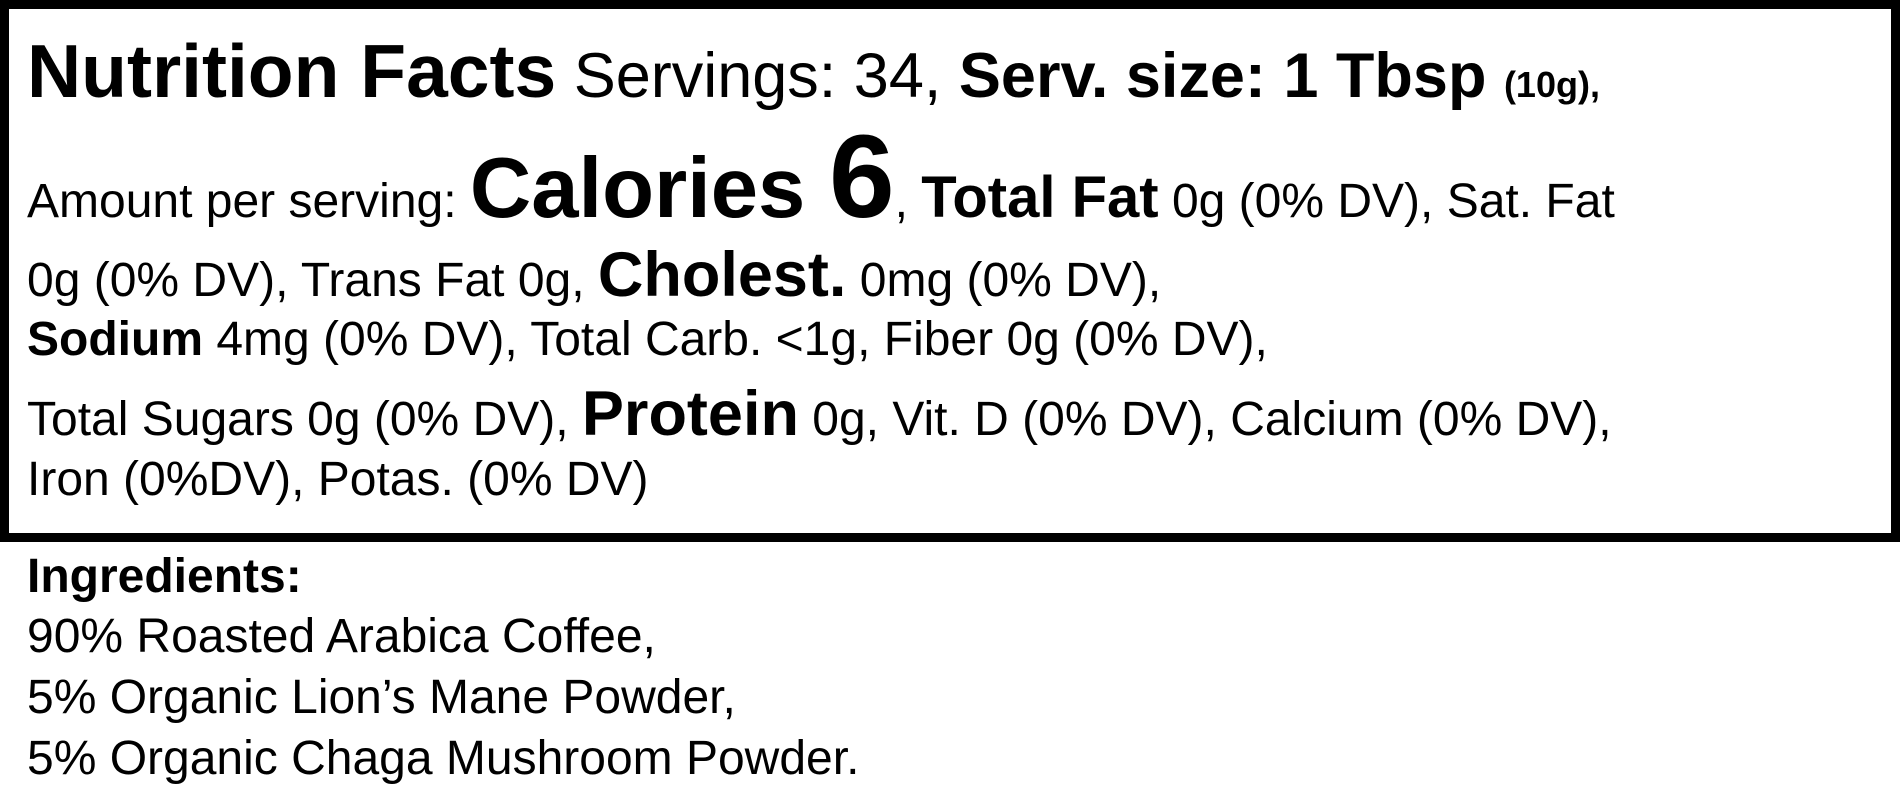  I want to click on total-fat-label: Total Fat, so click(1040, 197).